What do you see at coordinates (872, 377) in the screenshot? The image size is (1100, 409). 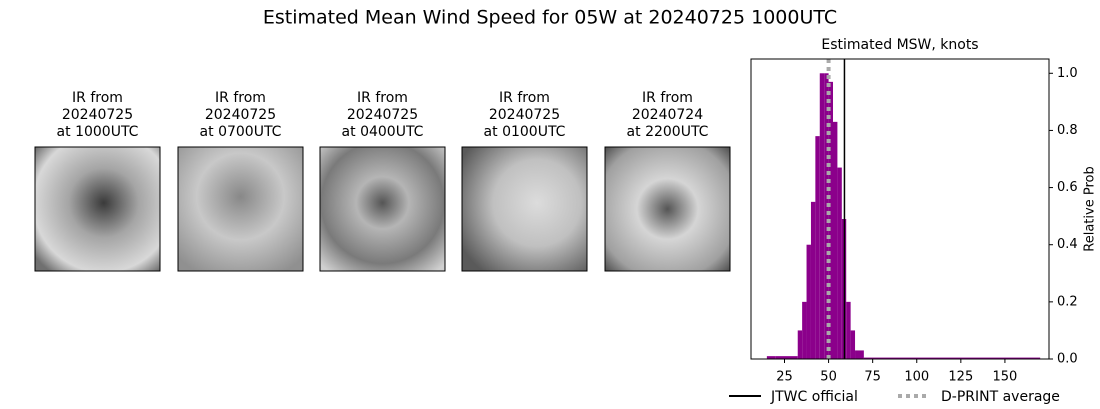 I see `x-tick-label: 75` at bounding box center [872, 377].